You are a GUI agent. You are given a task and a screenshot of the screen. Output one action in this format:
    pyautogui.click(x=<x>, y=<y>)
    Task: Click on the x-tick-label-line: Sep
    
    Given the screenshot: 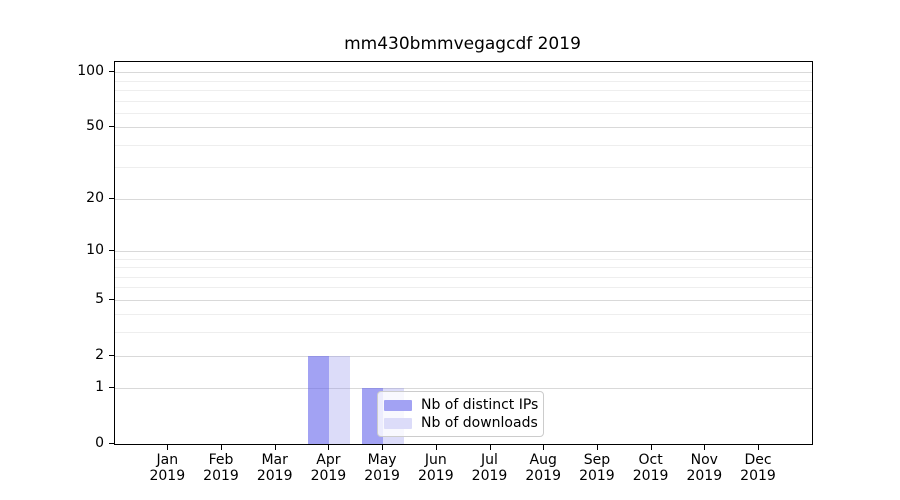 What is the action you would take?
    pyautogui.click(x=597, y=460)
    